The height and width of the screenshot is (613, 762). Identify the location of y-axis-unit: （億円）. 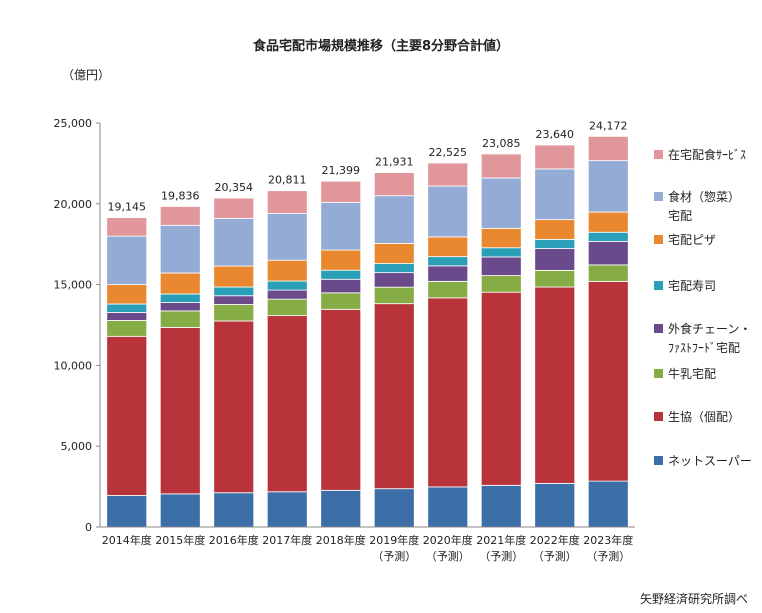
(86, 75).